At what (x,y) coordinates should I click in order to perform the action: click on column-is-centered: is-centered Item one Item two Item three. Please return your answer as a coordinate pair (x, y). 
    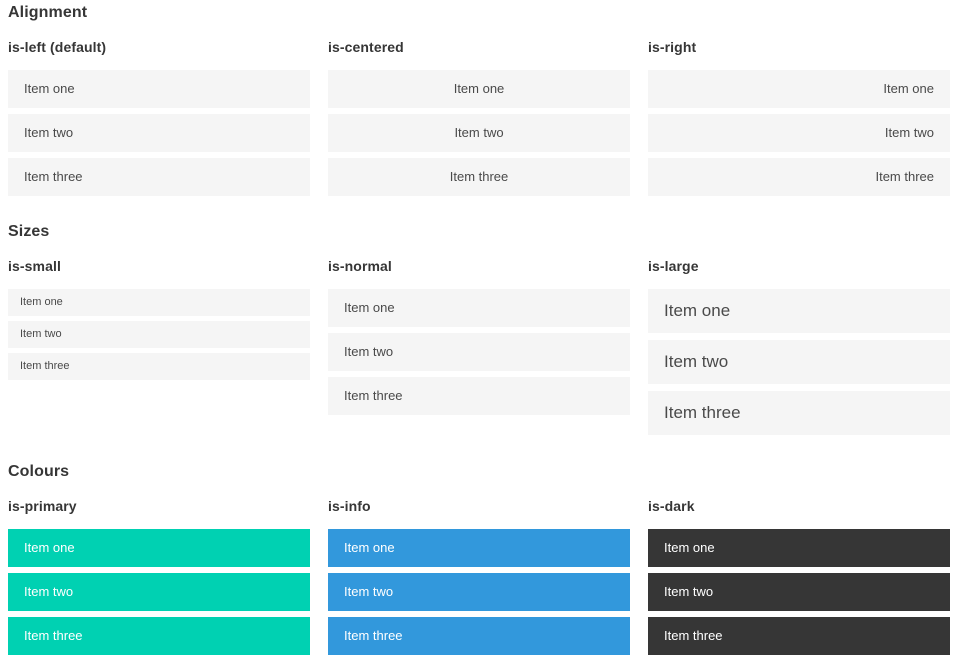
    Looking at the image, I should click on (479, 121).